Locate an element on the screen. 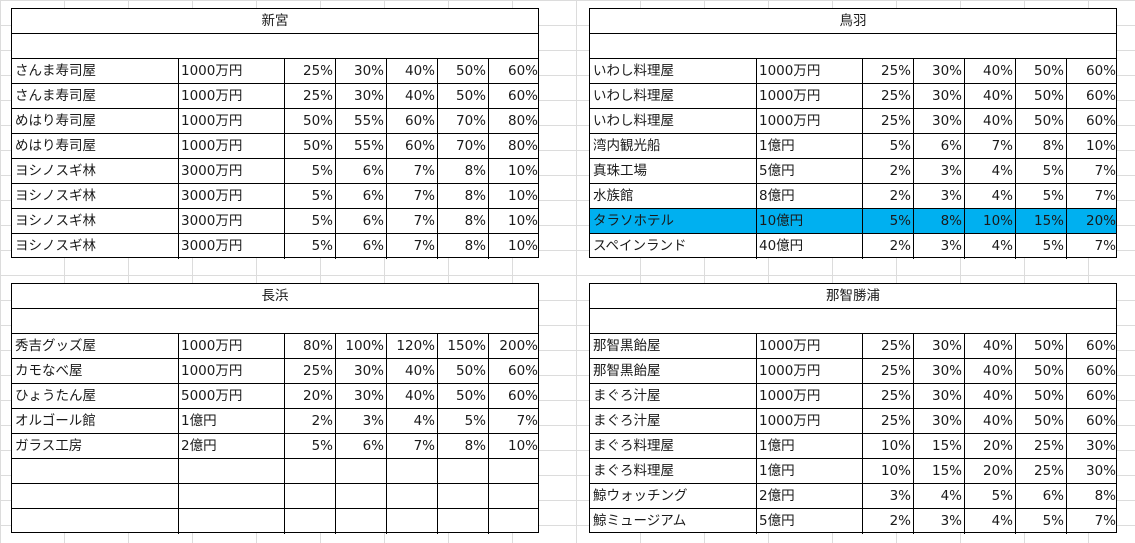  table-title: 長浜 is located at coordinates (275, 296).